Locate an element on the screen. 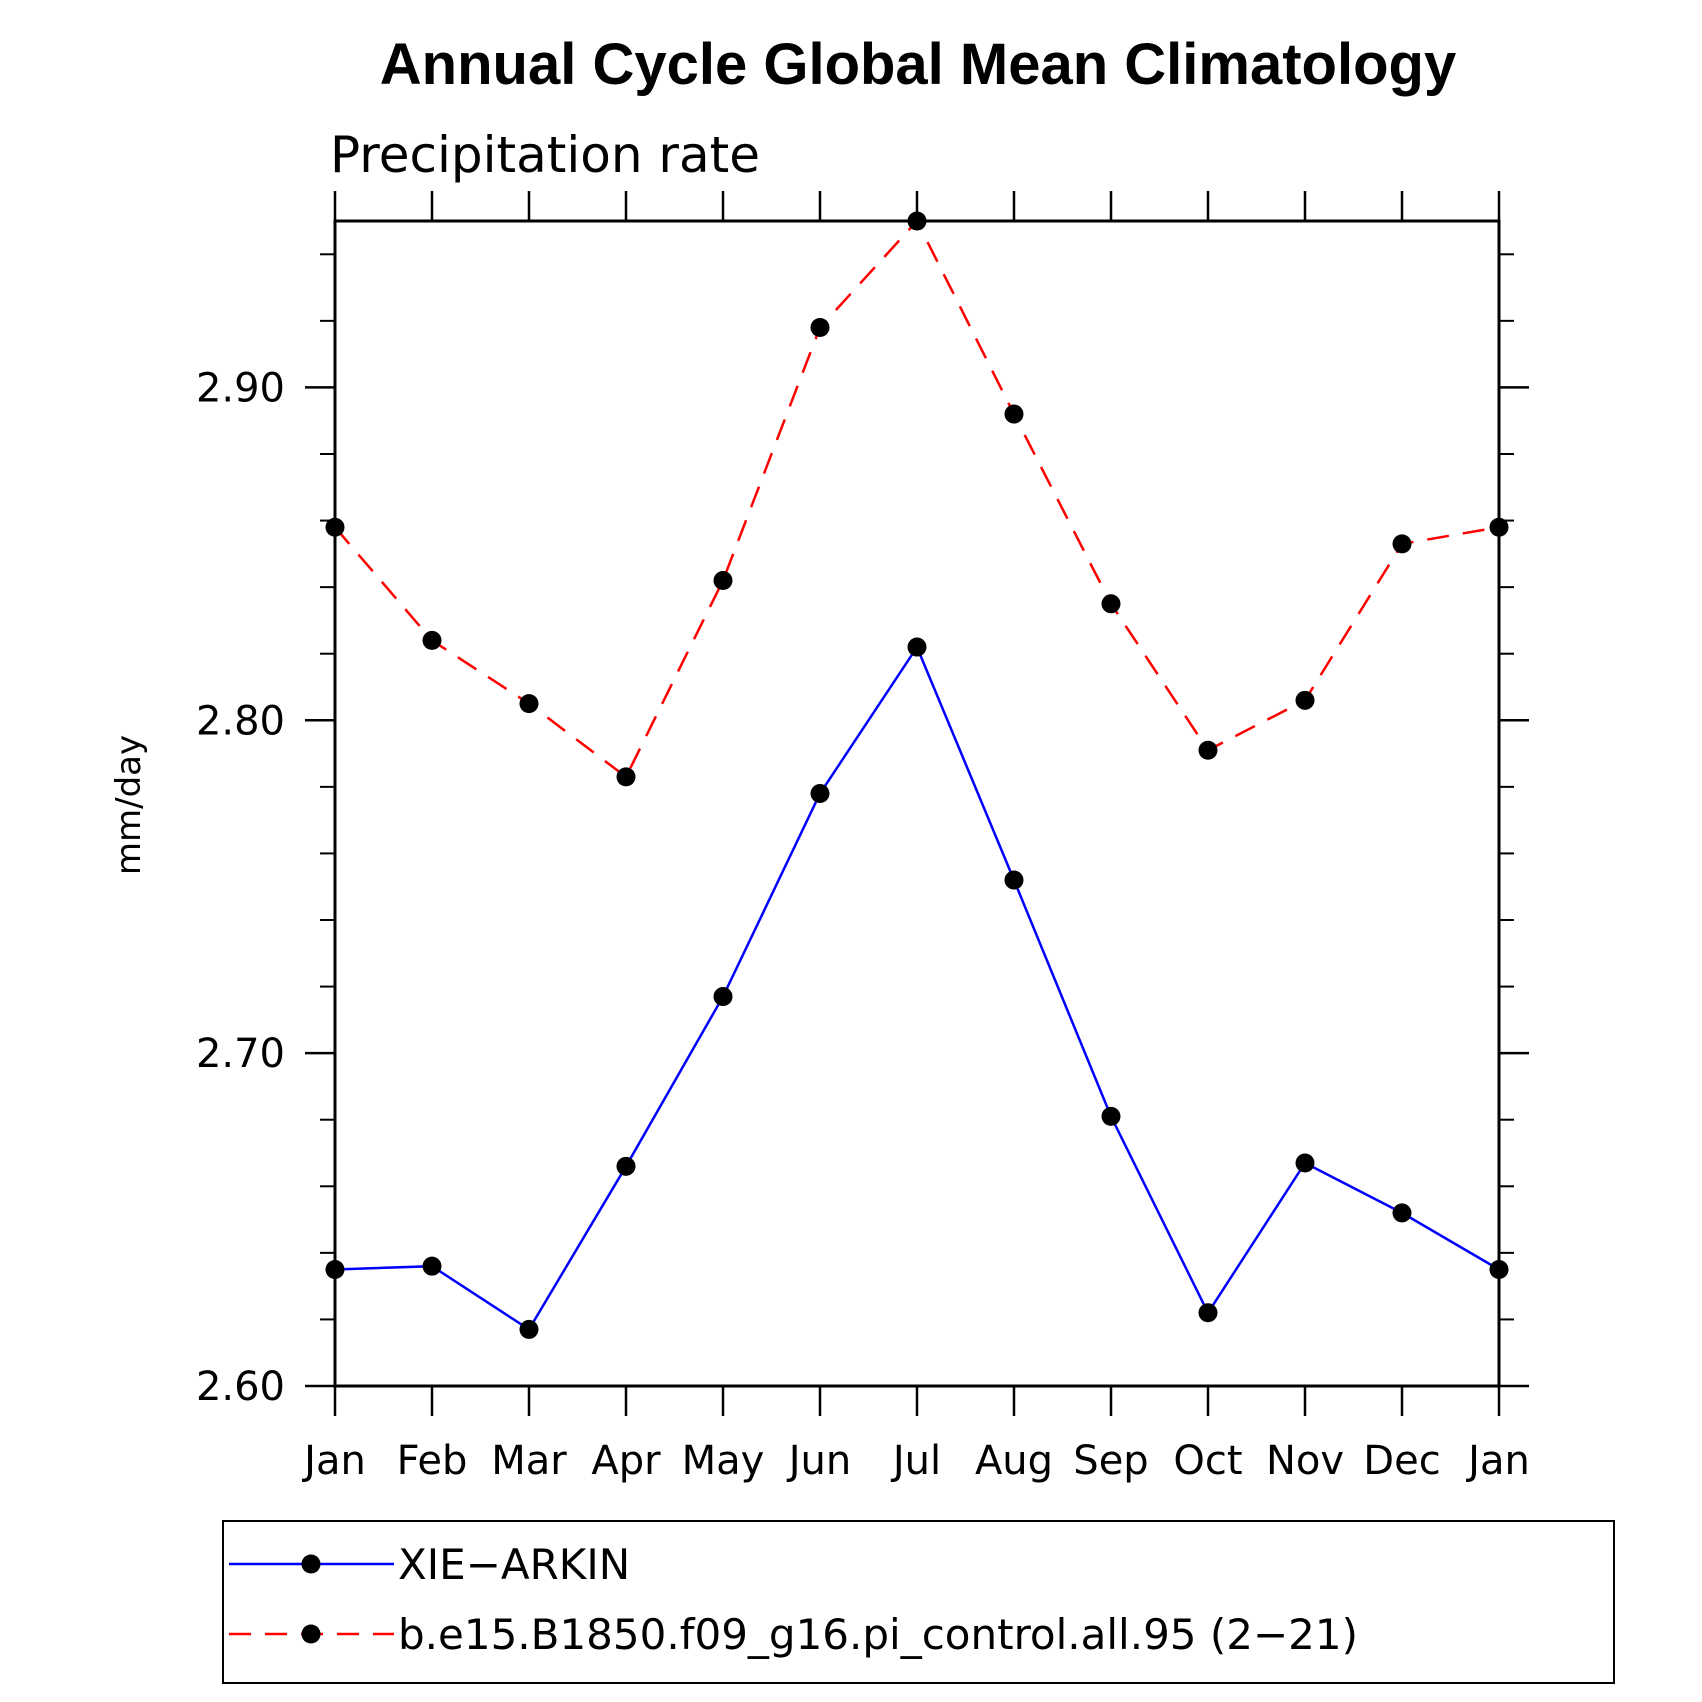  y-tick-label: 2.60 is located at coordinates (240, 1387).